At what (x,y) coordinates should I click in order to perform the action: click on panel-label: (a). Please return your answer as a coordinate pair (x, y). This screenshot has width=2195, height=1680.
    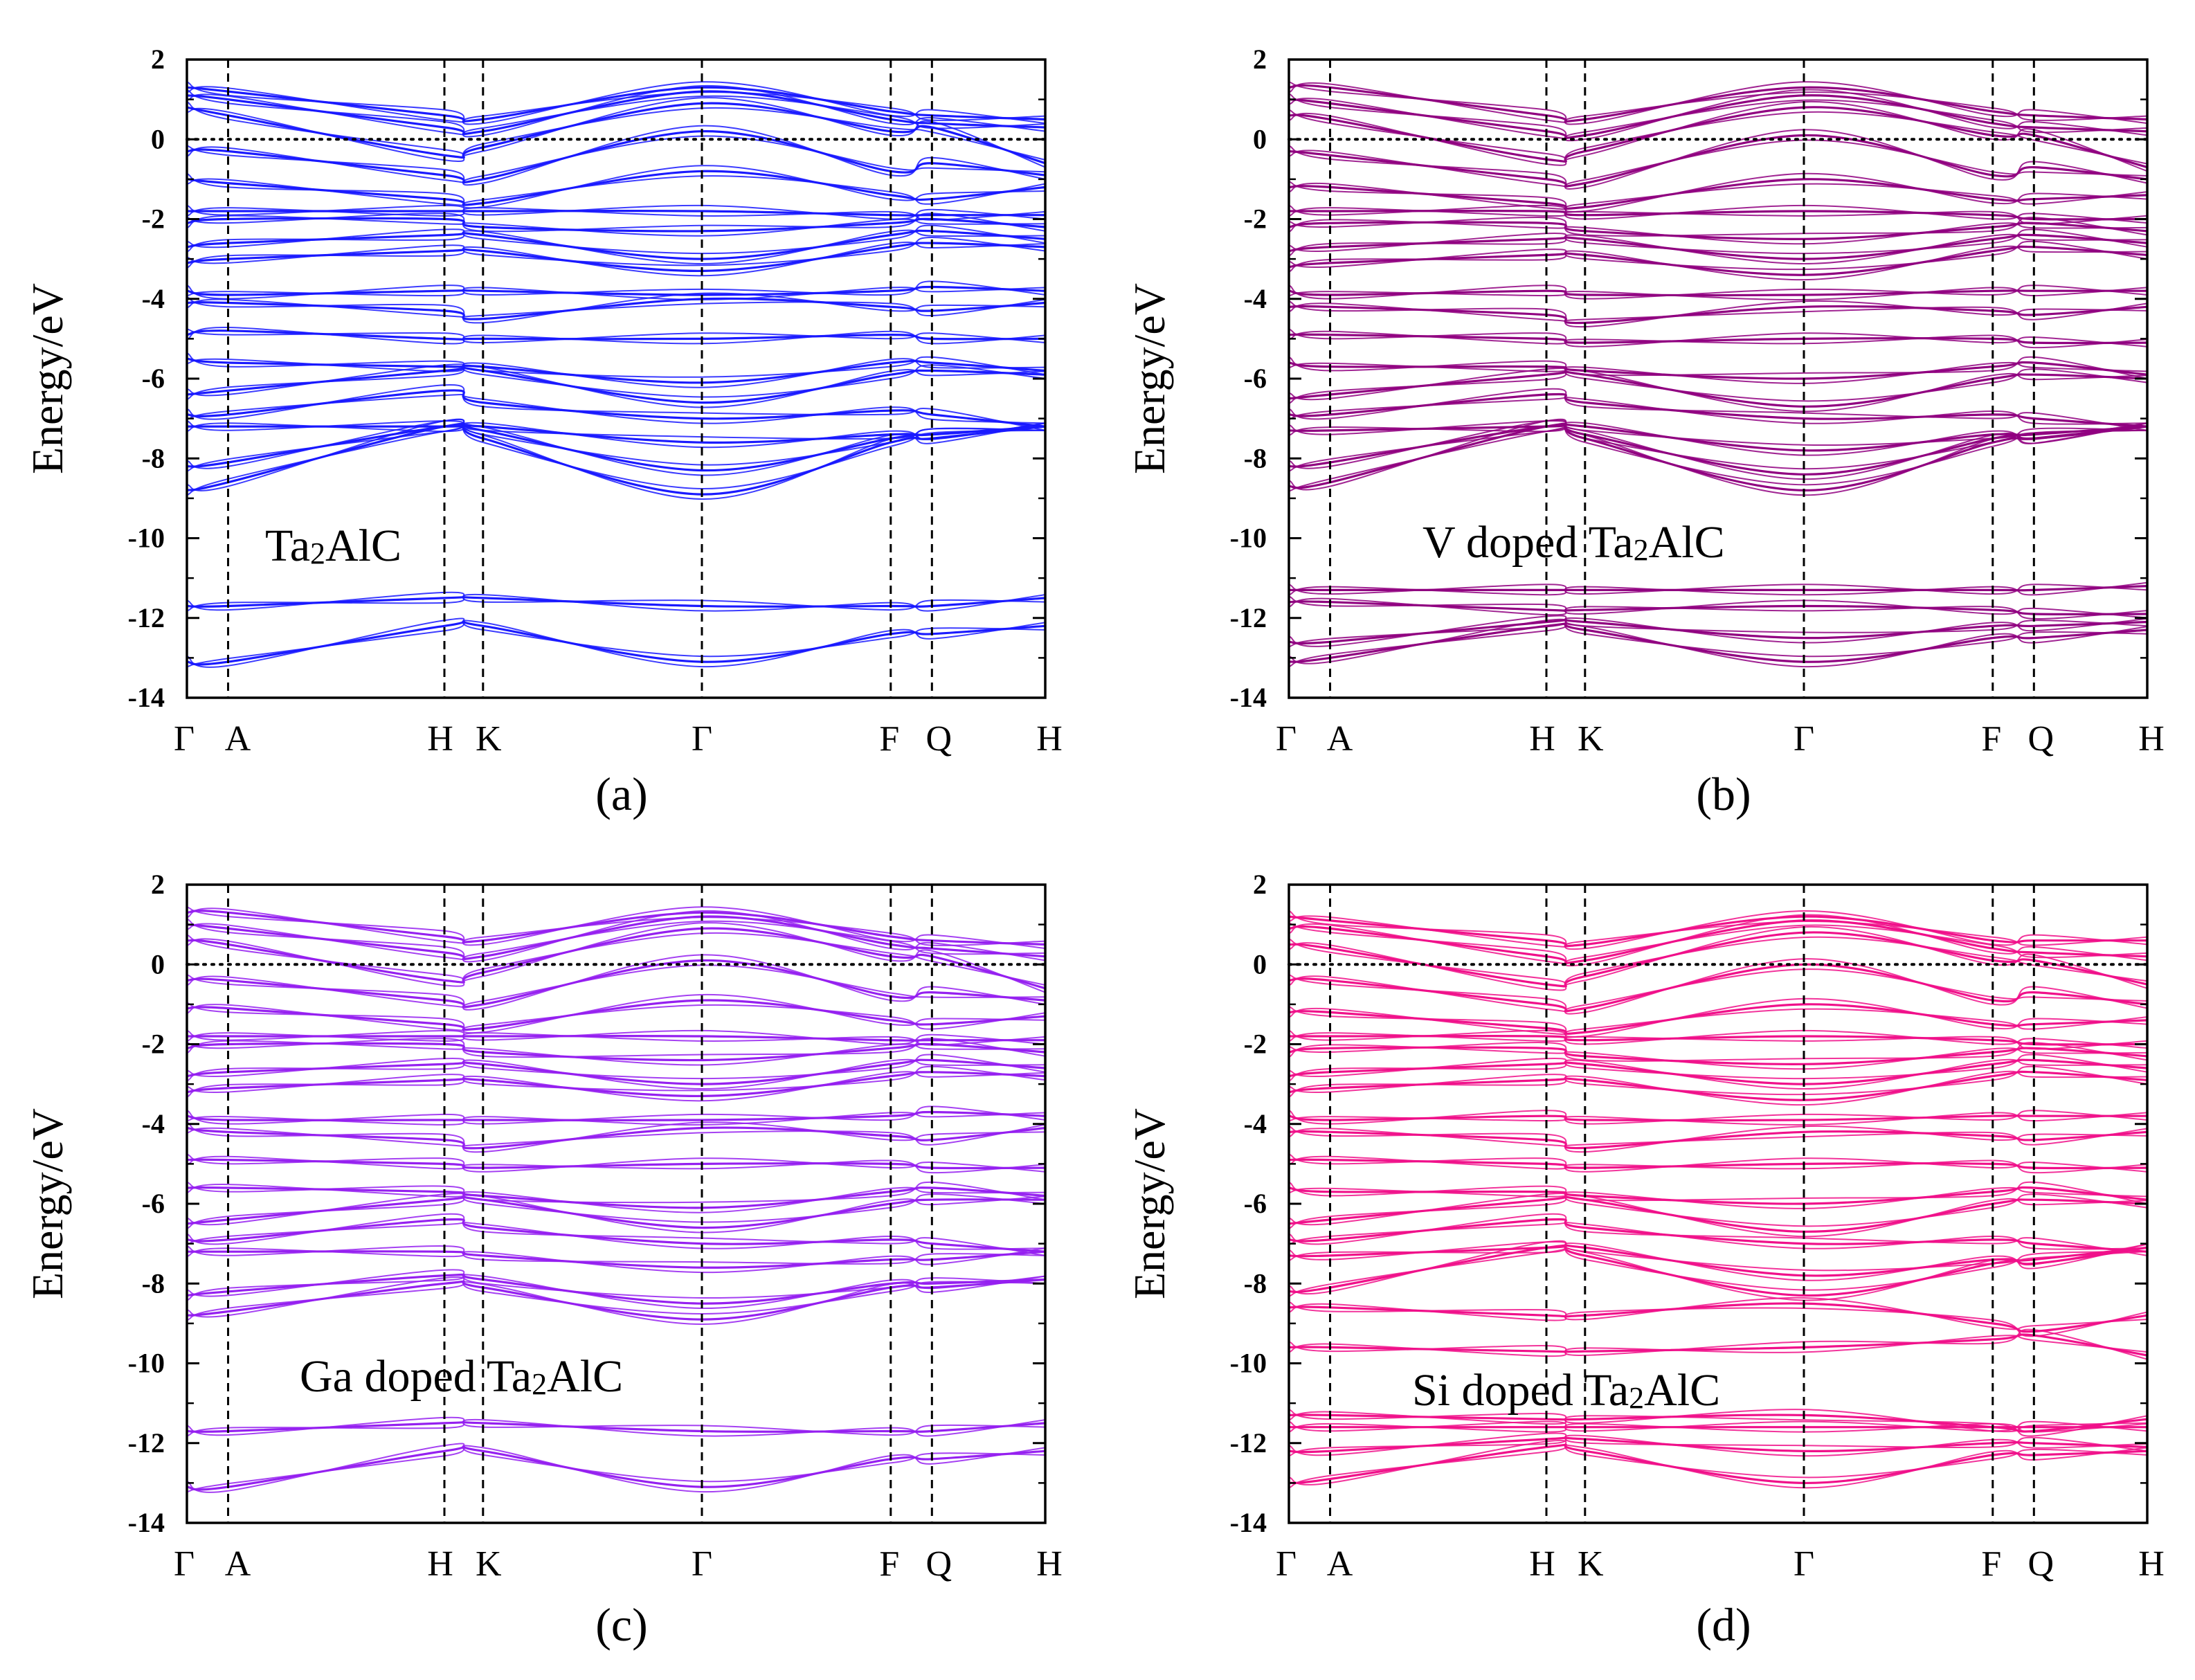
    Looking at the image, I should click on (621, 794).